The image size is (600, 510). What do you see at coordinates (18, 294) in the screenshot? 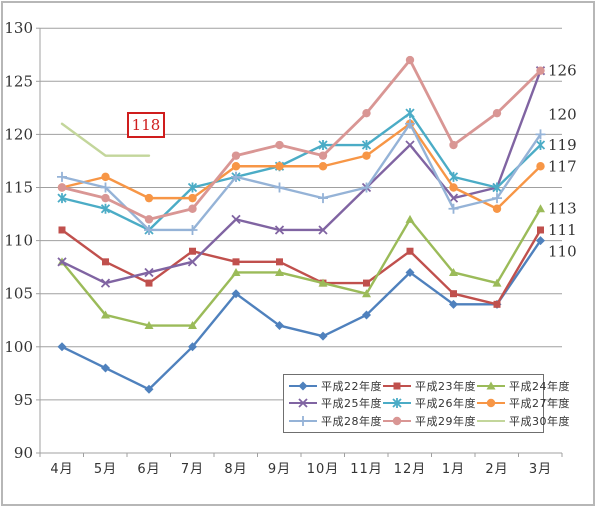
I see `svg-text: 105` at bounding box center [18, 294].